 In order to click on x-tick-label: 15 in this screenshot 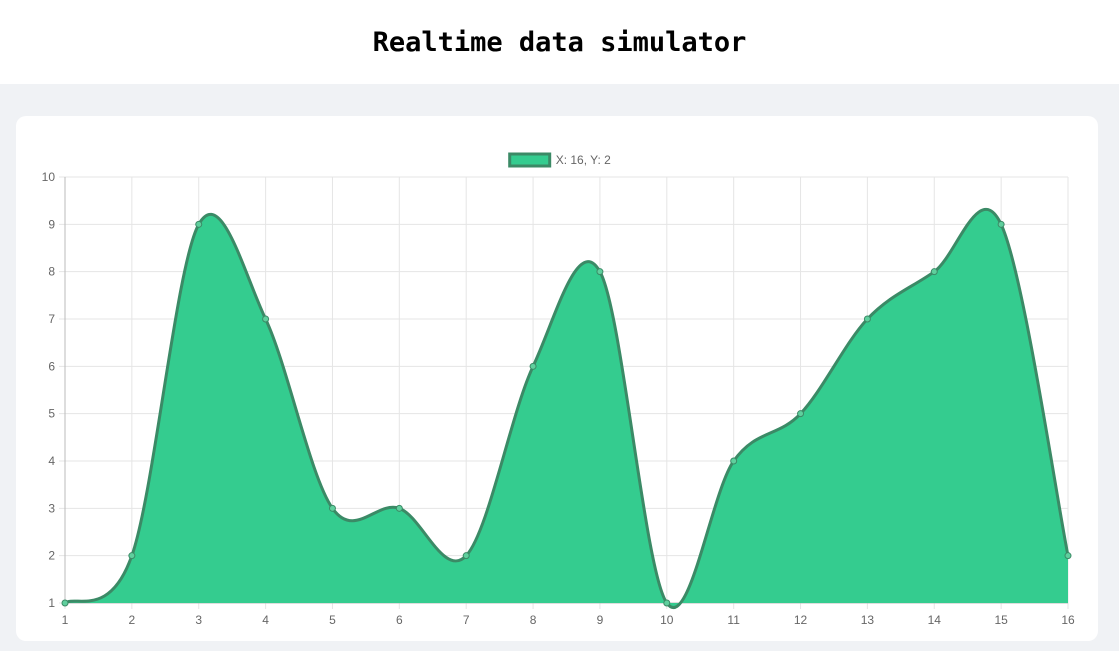, I will do `click(1001, 620)`.